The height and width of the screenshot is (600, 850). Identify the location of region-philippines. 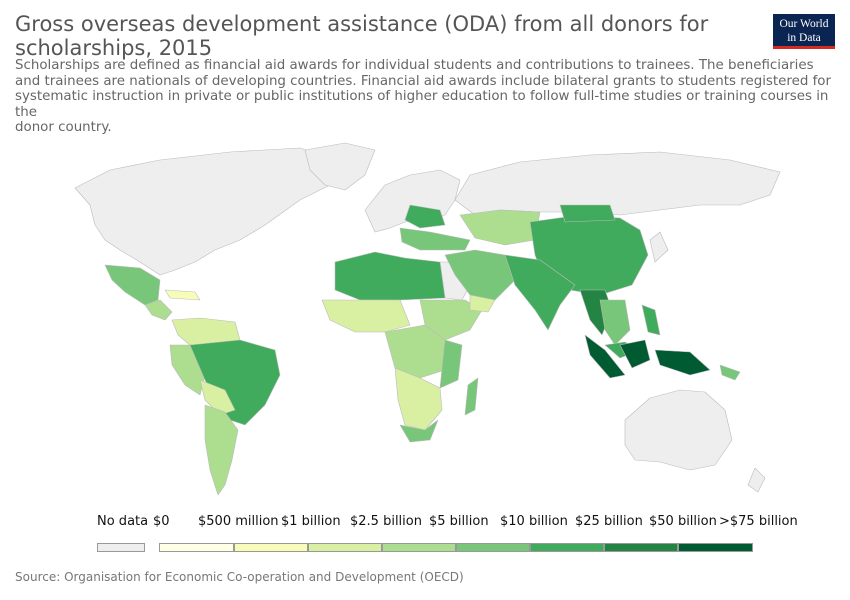
(651, 320).